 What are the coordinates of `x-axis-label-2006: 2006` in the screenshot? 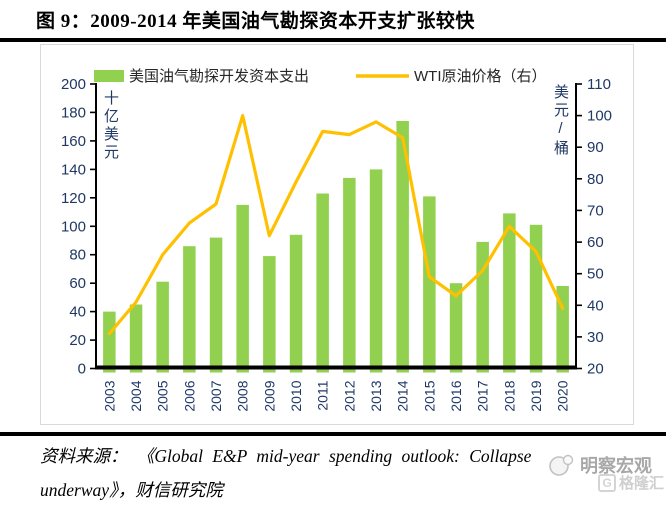 It's located at (189, 395).